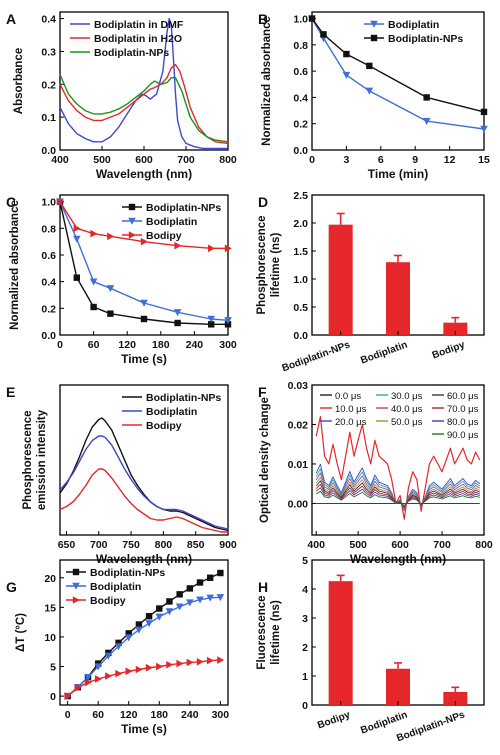 The height and width of the screenshot is (755, 500). What do you see at coordinates (305, 590) in the screenshot?
I see `y-tick-label: 4` at bounding box center [305, 590].